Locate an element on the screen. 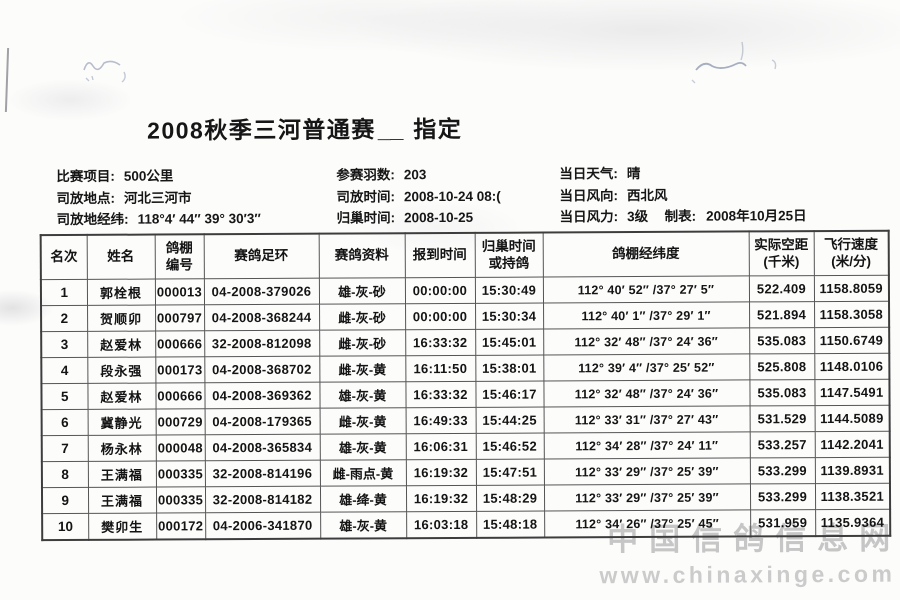 Image resolution: width=900 pixels, height=600 pixels. cell: 112° 33′ 31″ /37° 27′ 43″ is located at coordinates (646, 419).